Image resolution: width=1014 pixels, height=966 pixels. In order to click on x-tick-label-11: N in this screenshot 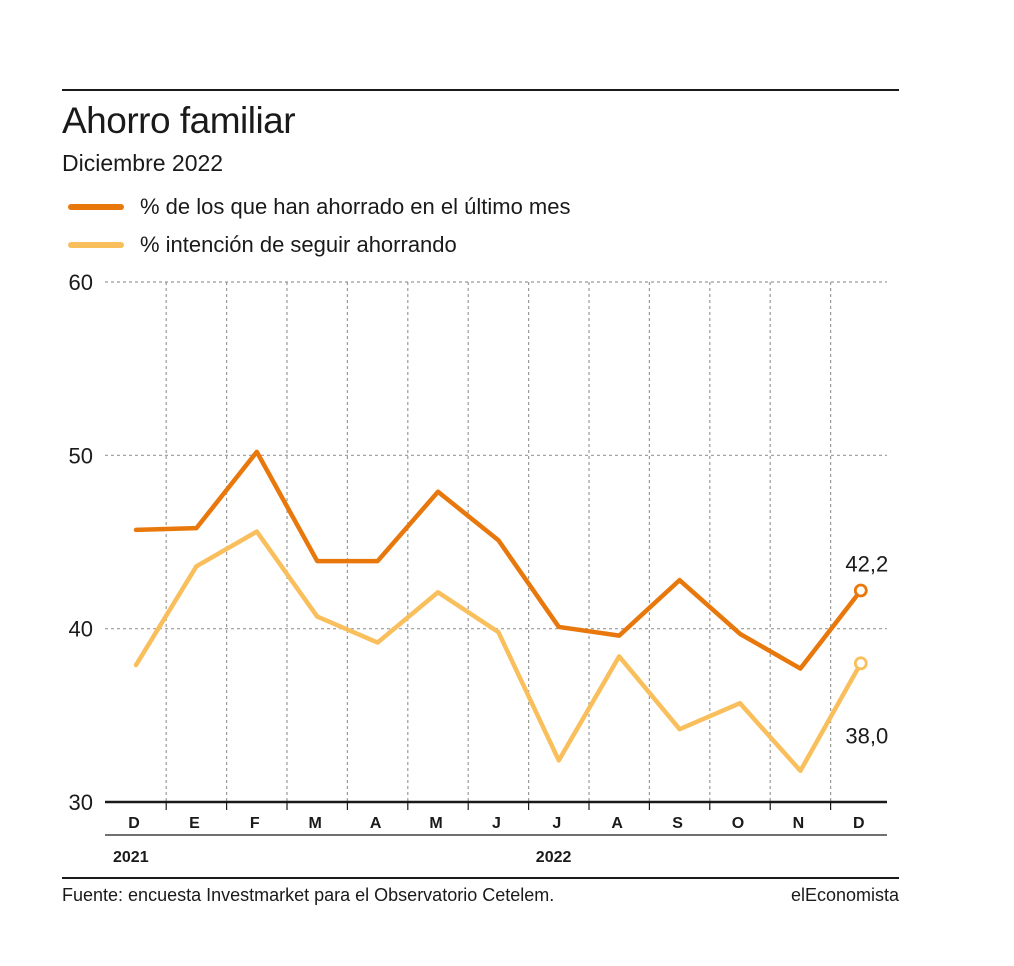, I will do `click(799, 823)`.